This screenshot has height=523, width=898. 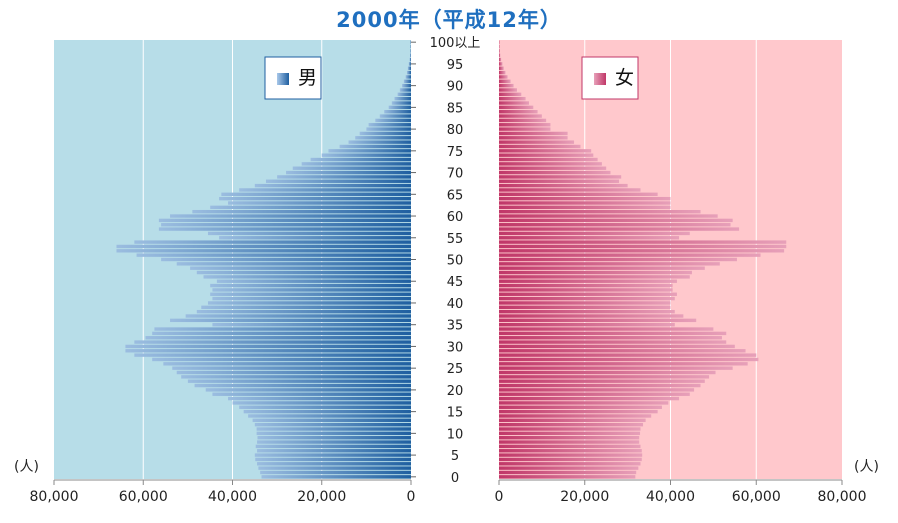 What do you see at coordinates (455, 217) in the screenshot?
I see `age-tick-label: 60` at bounding box center [455, 217].